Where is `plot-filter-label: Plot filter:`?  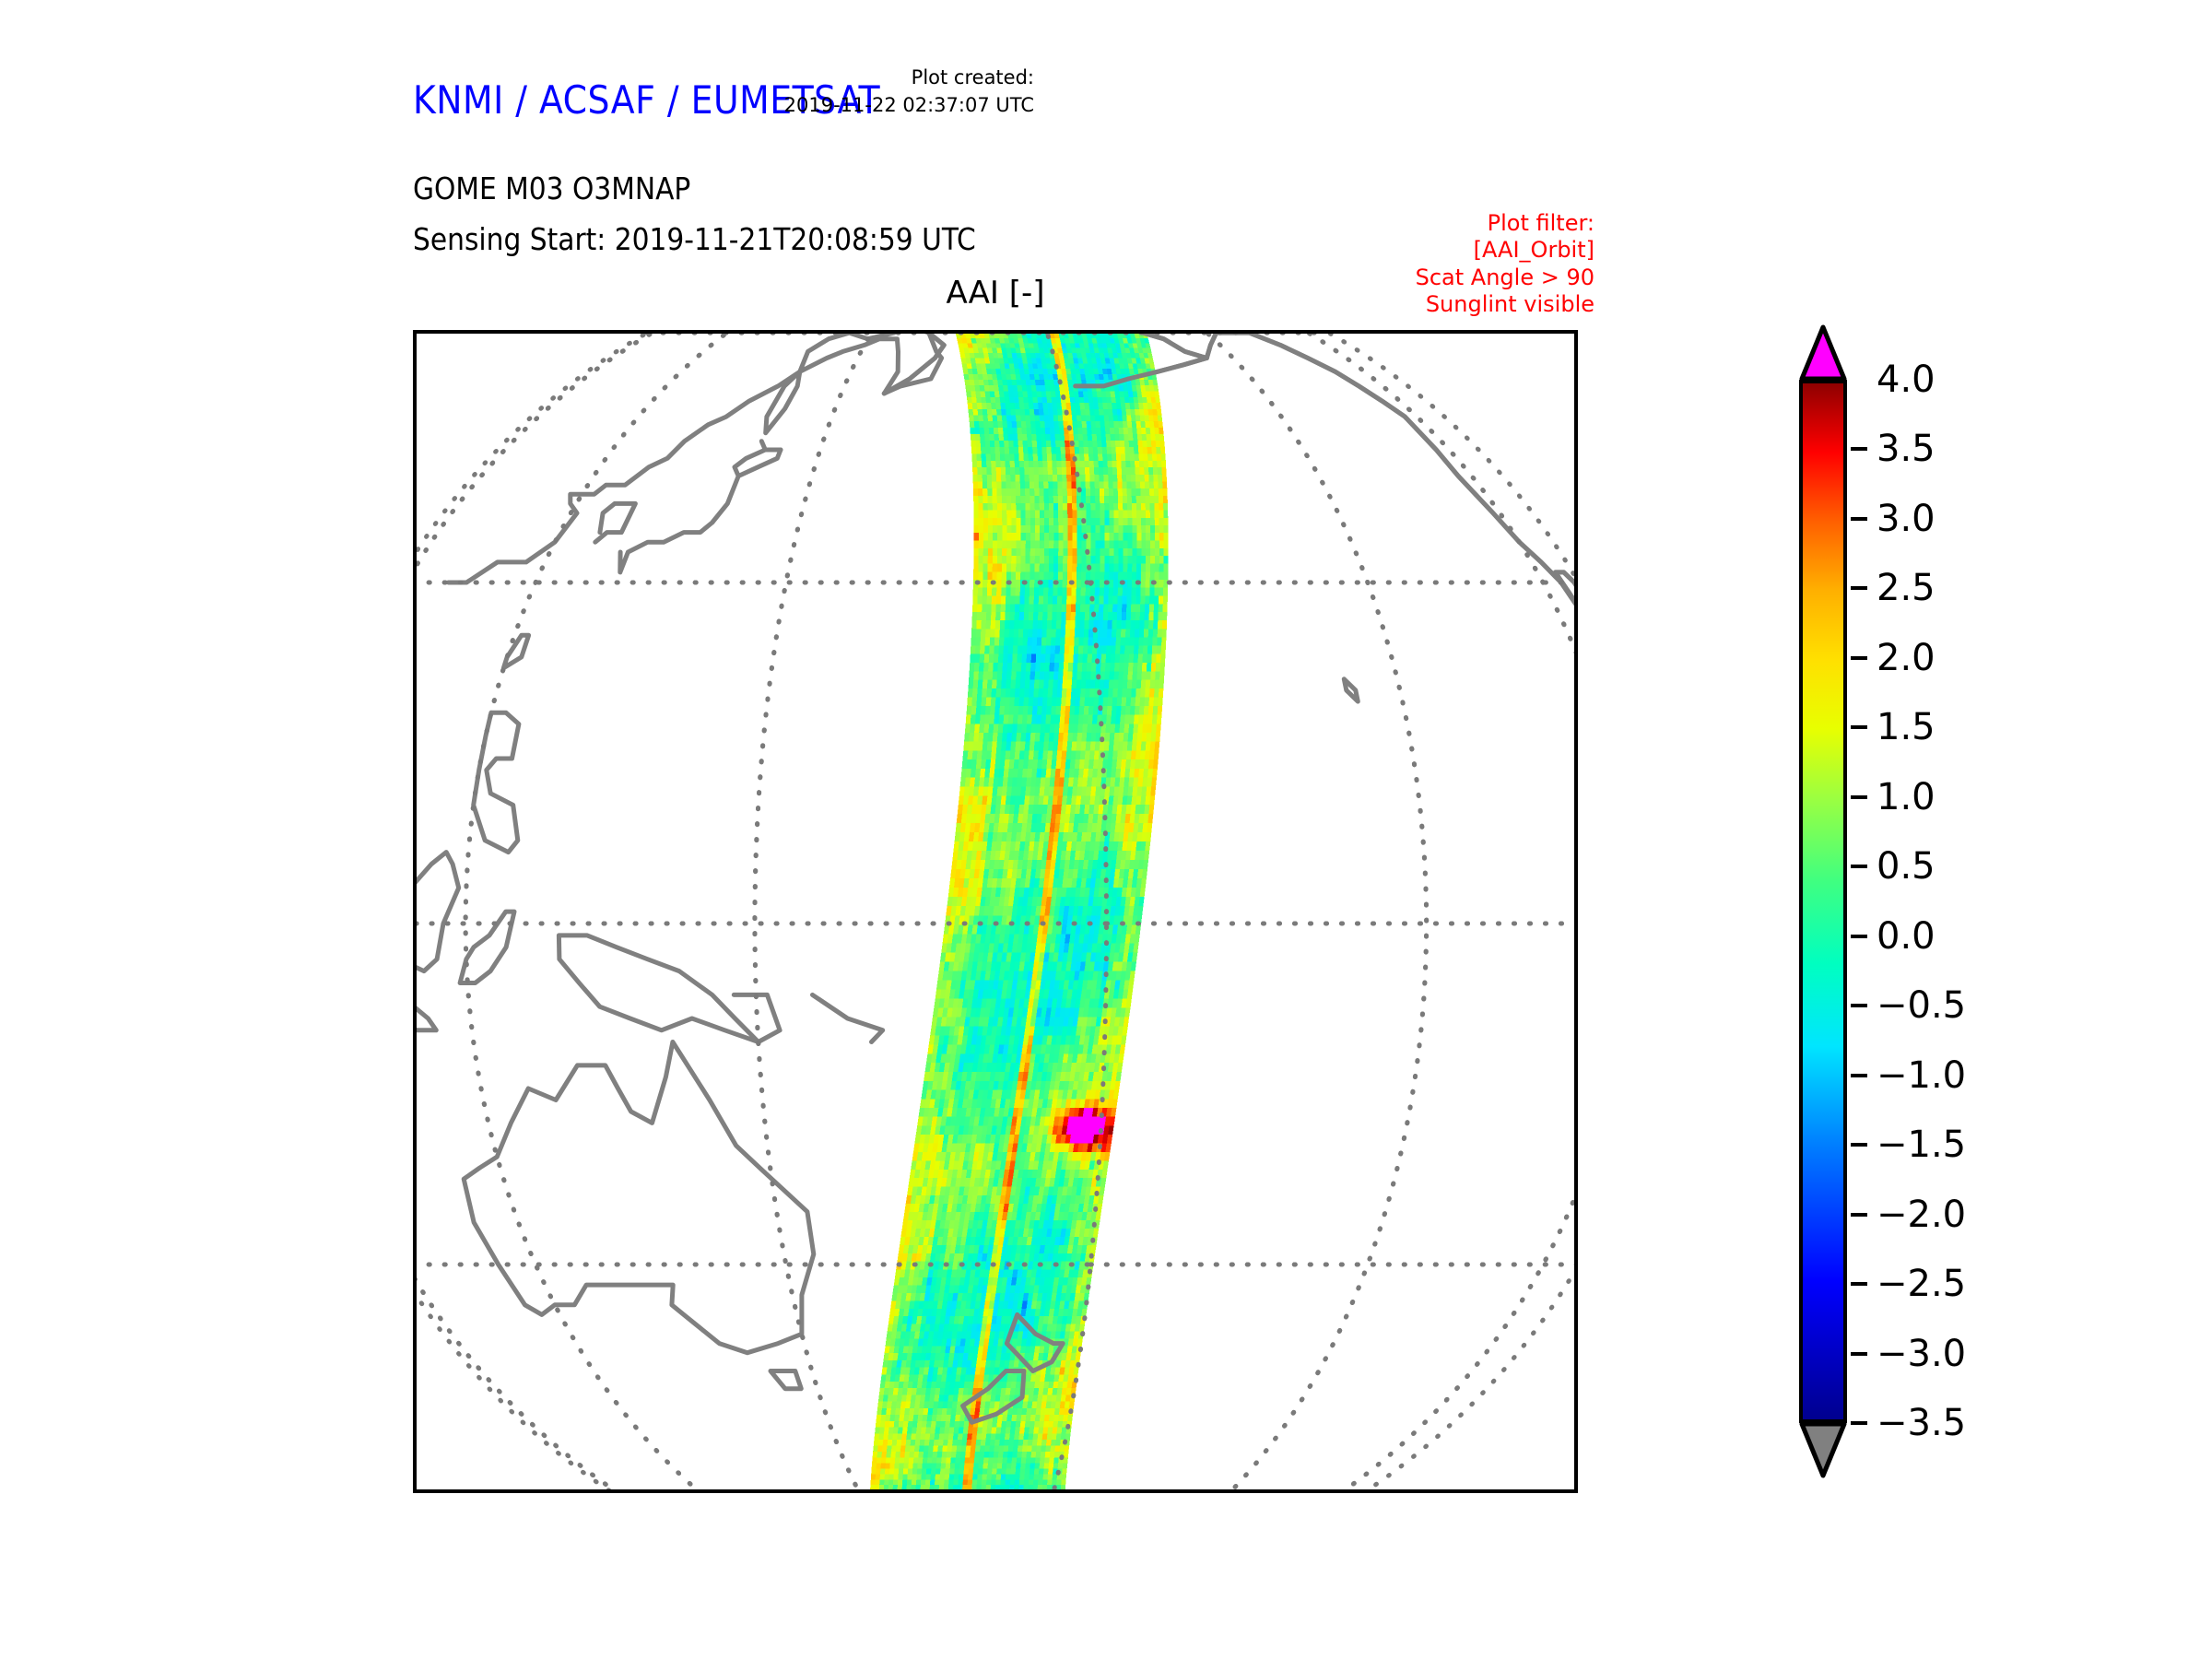
plot-filter-label: Plot filter: is located at coordinates (1540, 223).